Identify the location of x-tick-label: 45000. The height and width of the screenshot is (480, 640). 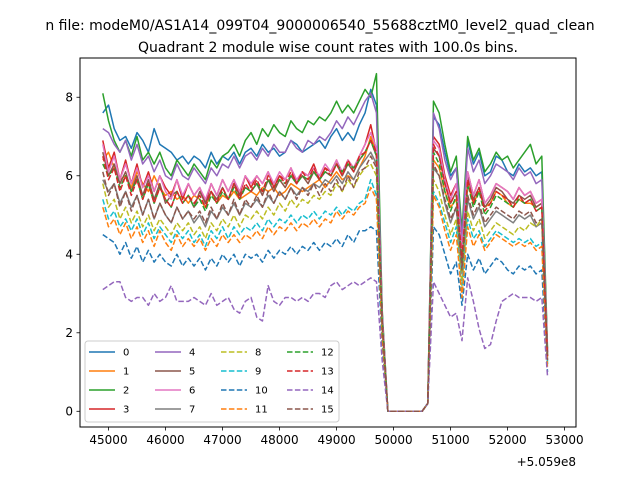
(108, 440).